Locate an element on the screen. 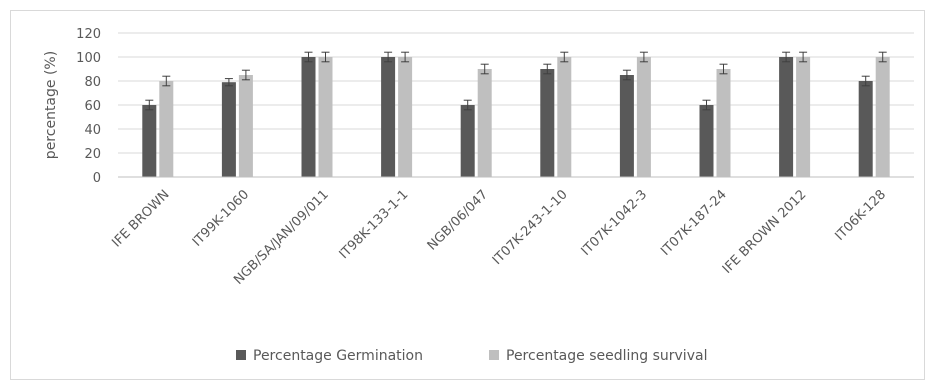 The width and height of the screenshot is (937, 385). x-category-label: IT06K-128 is located at coordinates (860, 215).